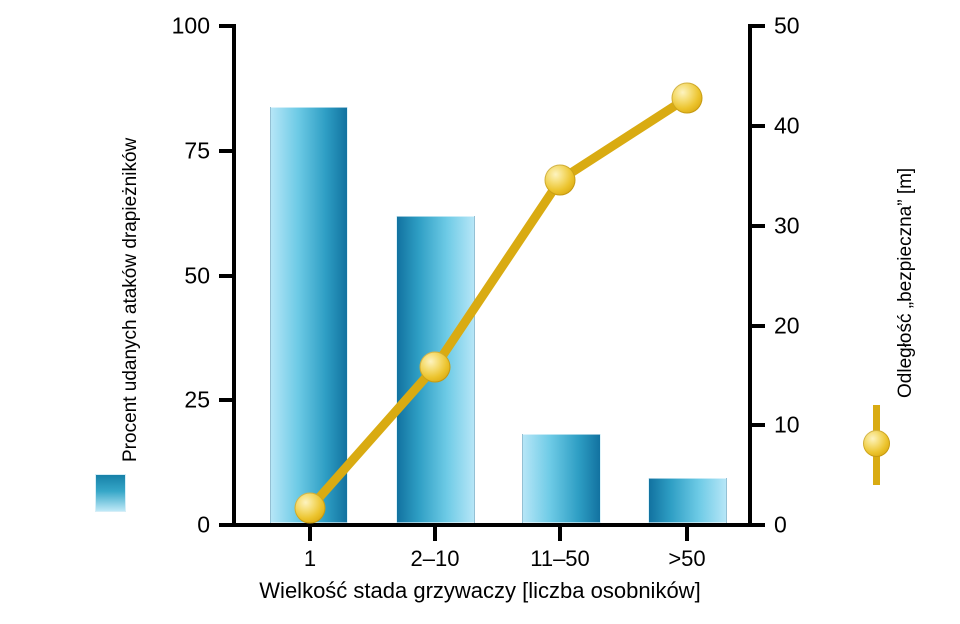  I want to click on ticklabel-left-25: 25, so click(197, 399).